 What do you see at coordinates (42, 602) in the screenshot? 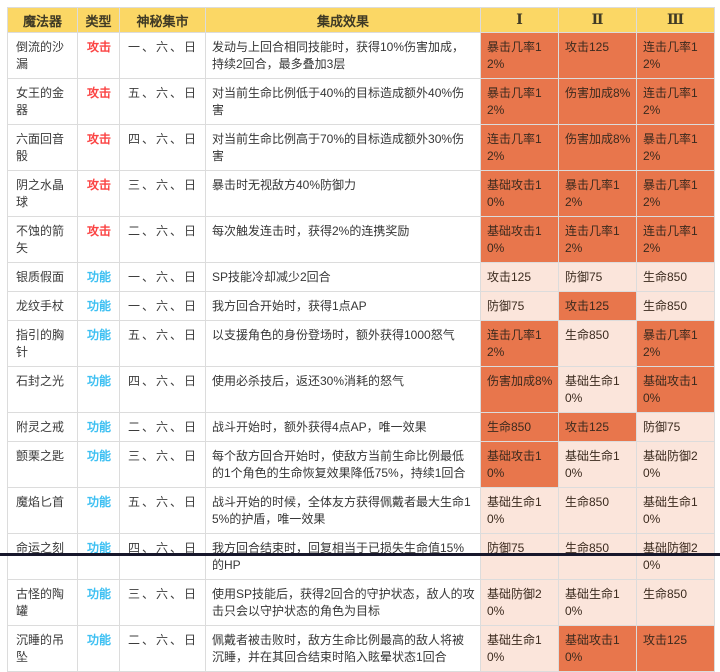
I see `item-name: 古怪的陶罐` at bounding box center [42, 602].